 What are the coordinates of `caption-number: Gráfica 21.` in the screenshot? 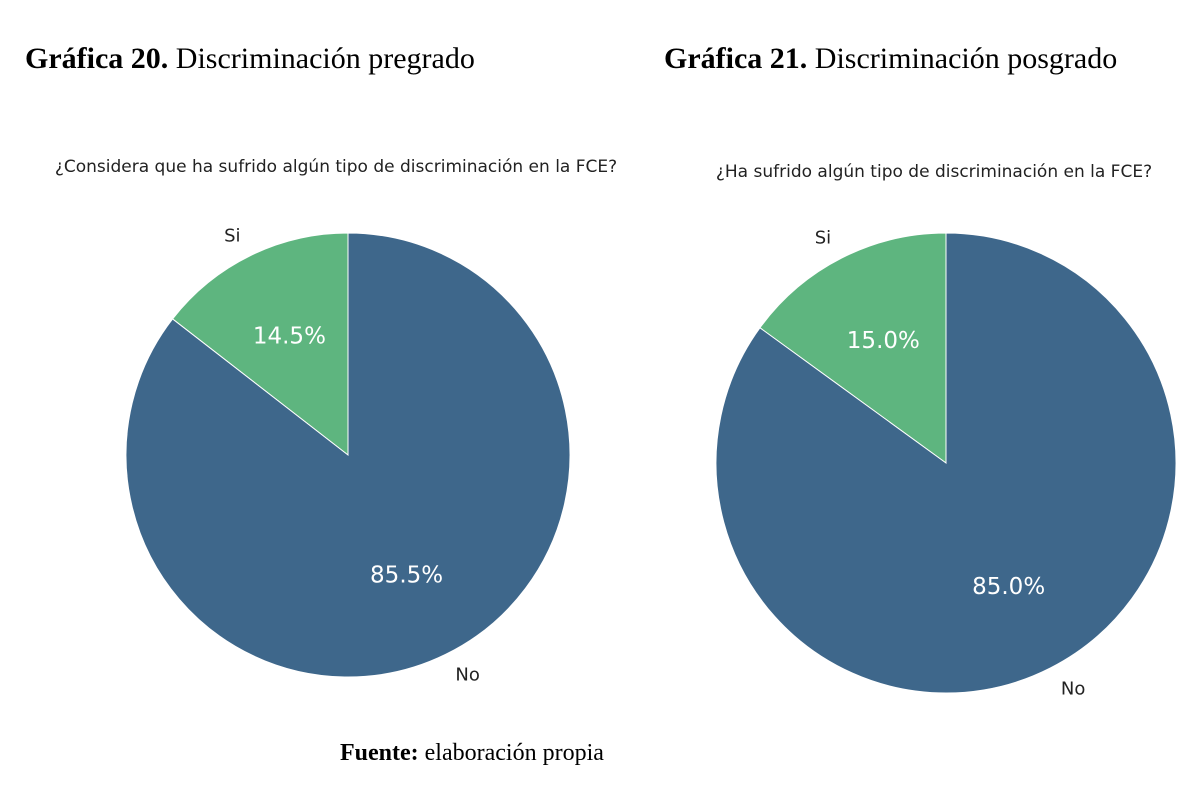 It's located at (736, 58).